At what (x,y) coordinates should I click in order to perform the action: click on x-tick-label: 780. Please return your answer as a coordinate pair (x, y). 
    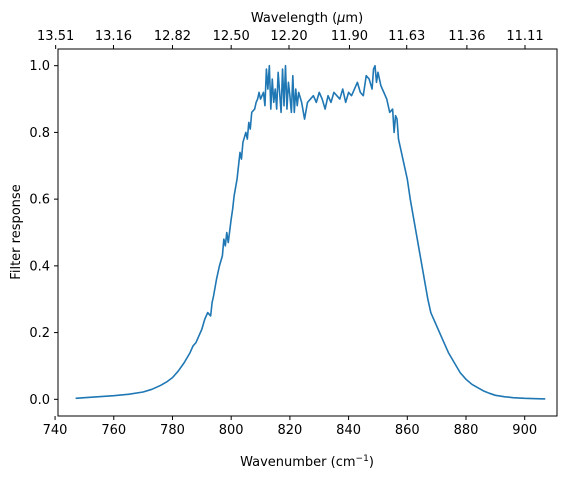
    Looking at the image, I should click on (172, 430).